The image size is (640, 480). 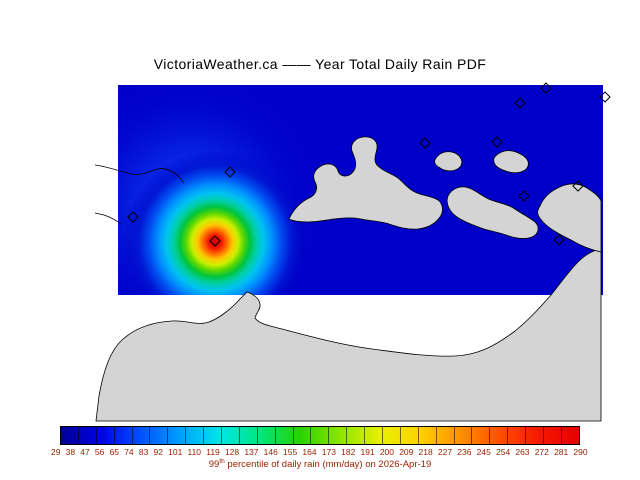 I want to click on colorbar-tick: 272, so click(x=541, y=452).